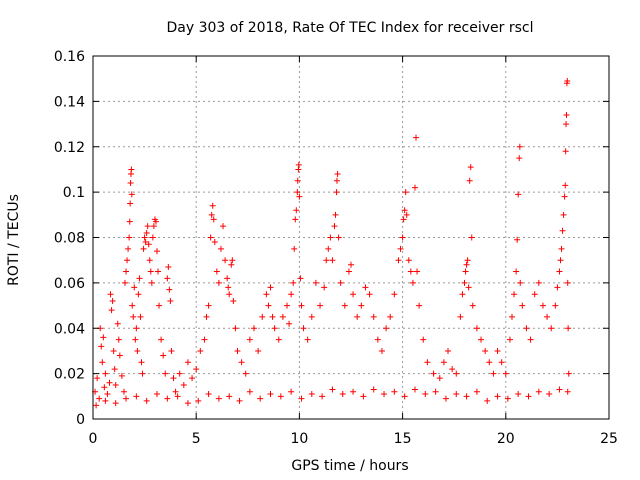 Image resolution: width=640 pixels, height=480 pixels. Describe the element at coordinates (93, 439) in the screenshot. I see `x-tick-label: 0` at that location.